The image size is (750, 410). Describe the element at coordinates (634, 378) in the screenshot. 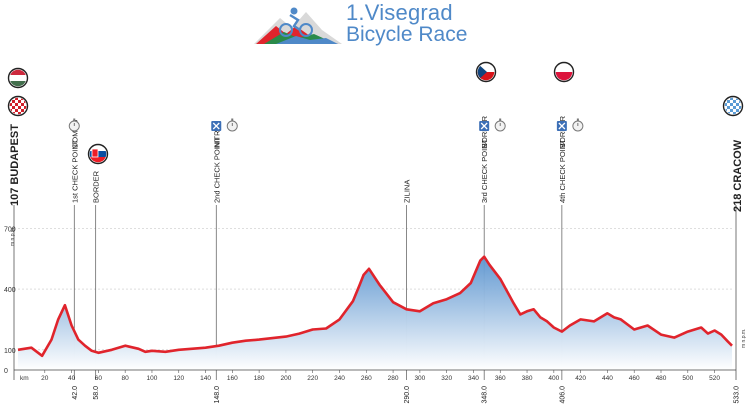

I see `x-tick-label: 460` at that location.